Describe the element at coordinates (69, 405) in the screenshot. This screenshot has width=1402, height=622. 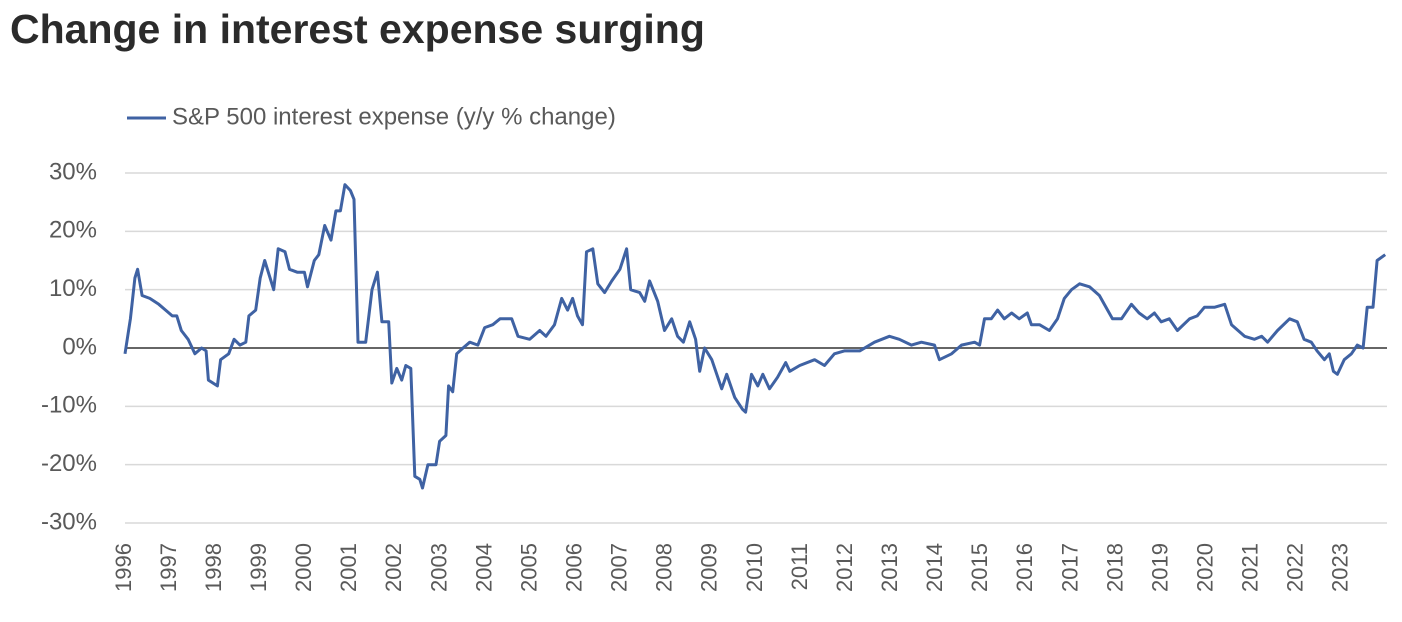
I see `y-tick-label: -10%` at that location.